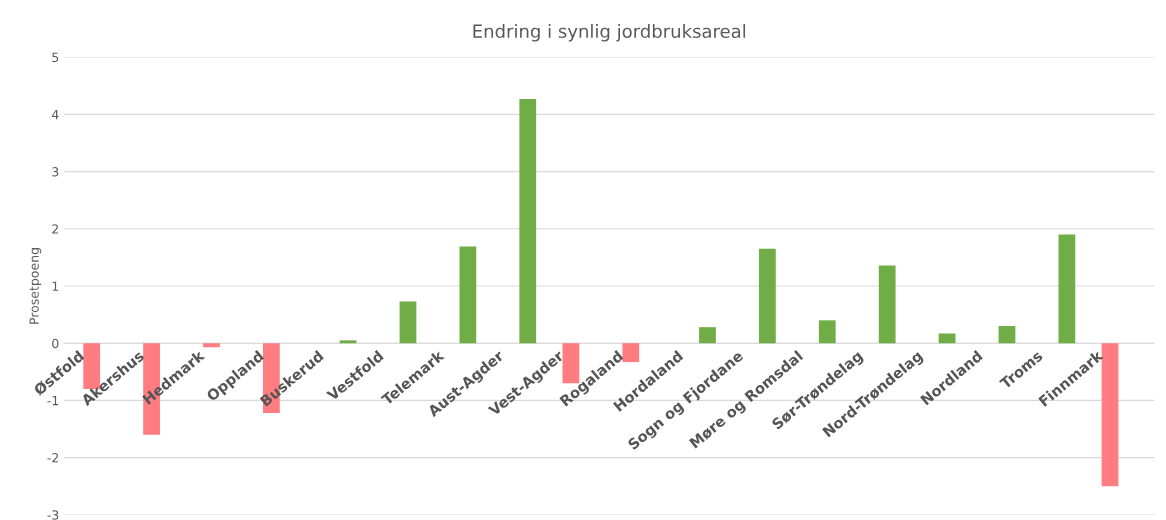 This screenshot has height=520, width=1166. I want to click on y-tick-label: 2, so click(55, 229).